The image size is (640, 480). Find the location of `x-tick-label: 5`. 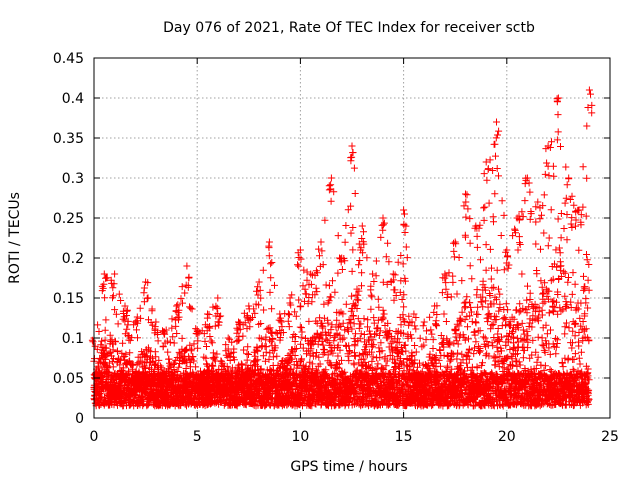

x-tick-label: 5 is located at coordinates (197, 437).